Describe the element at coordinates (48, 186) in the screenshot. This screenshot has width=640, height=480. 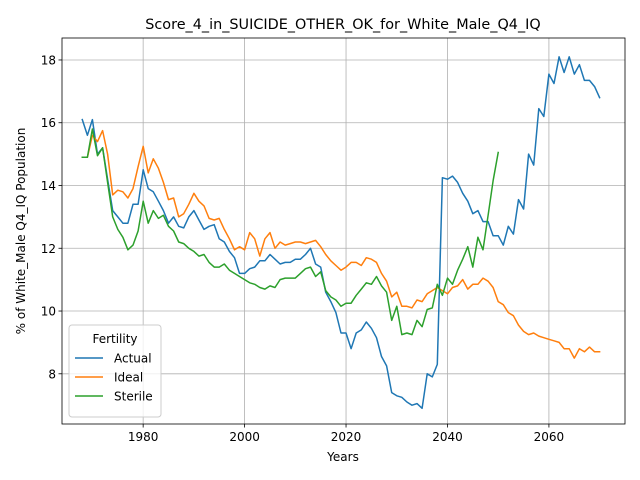
I see `y-tick-label: 14` at that location.